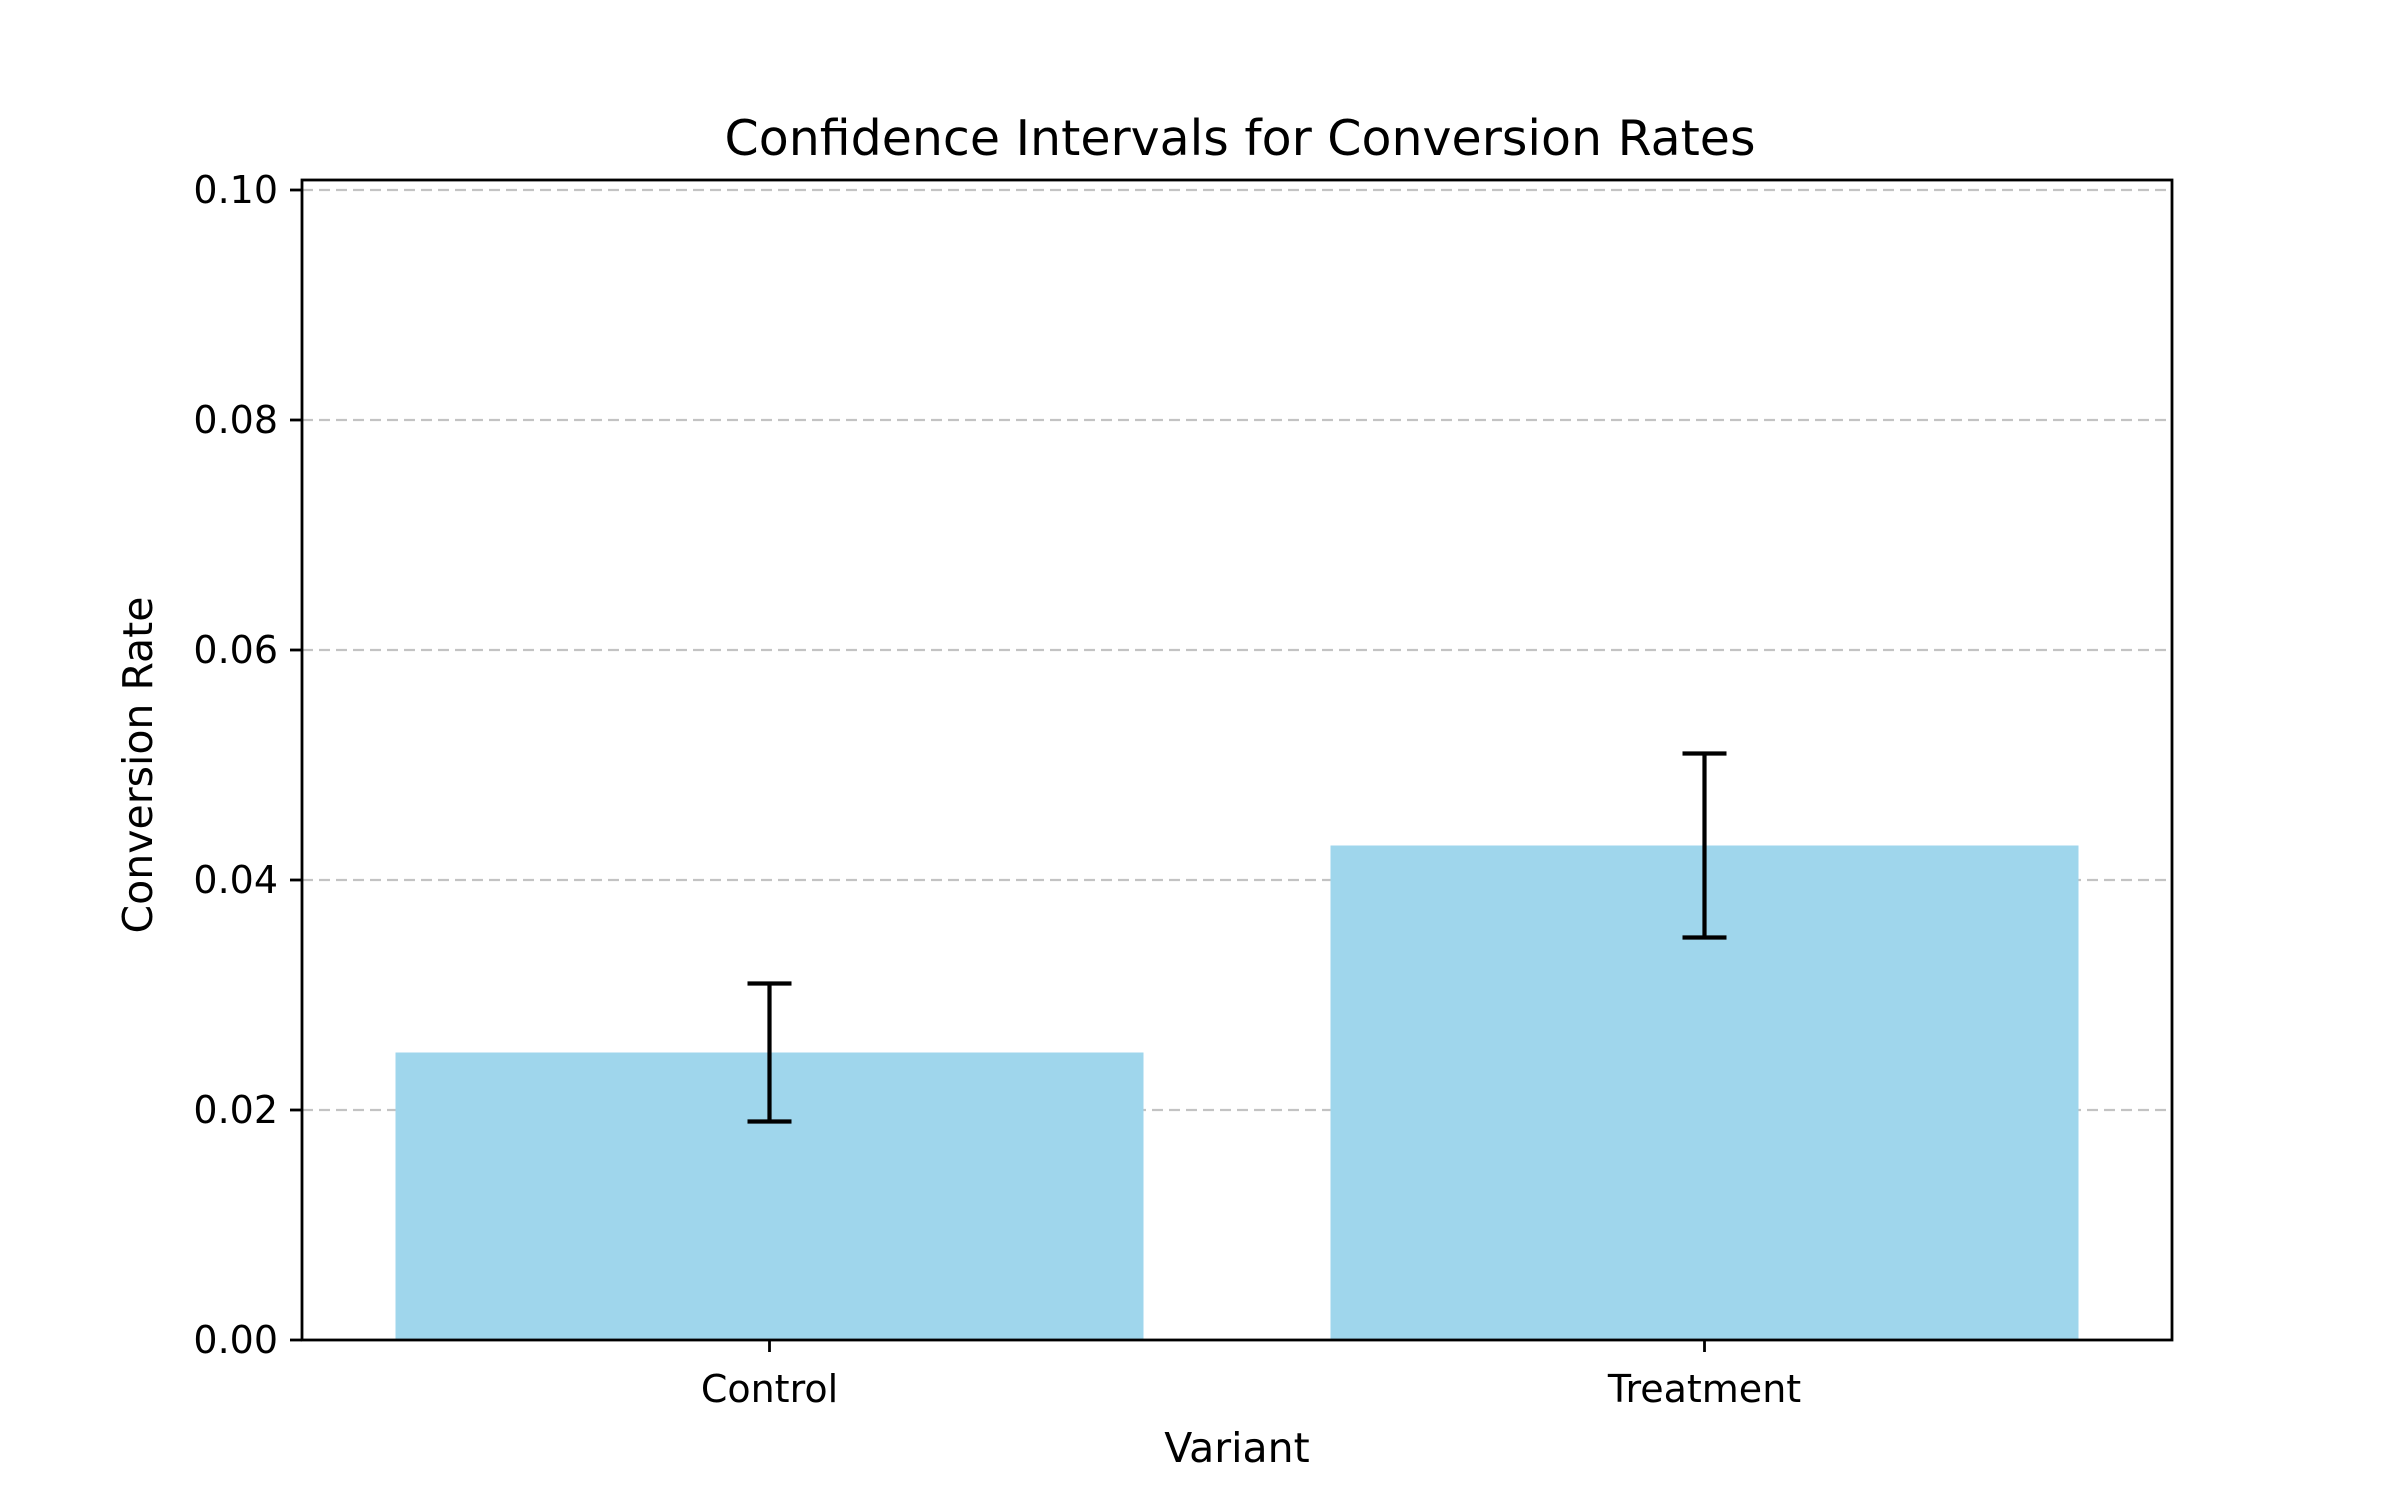 The width and height of the screenshot is (2400, 1500). Describe the element at coordinates (1704, 845) in the screenshot. I see `error-bar-treatment` at that location.